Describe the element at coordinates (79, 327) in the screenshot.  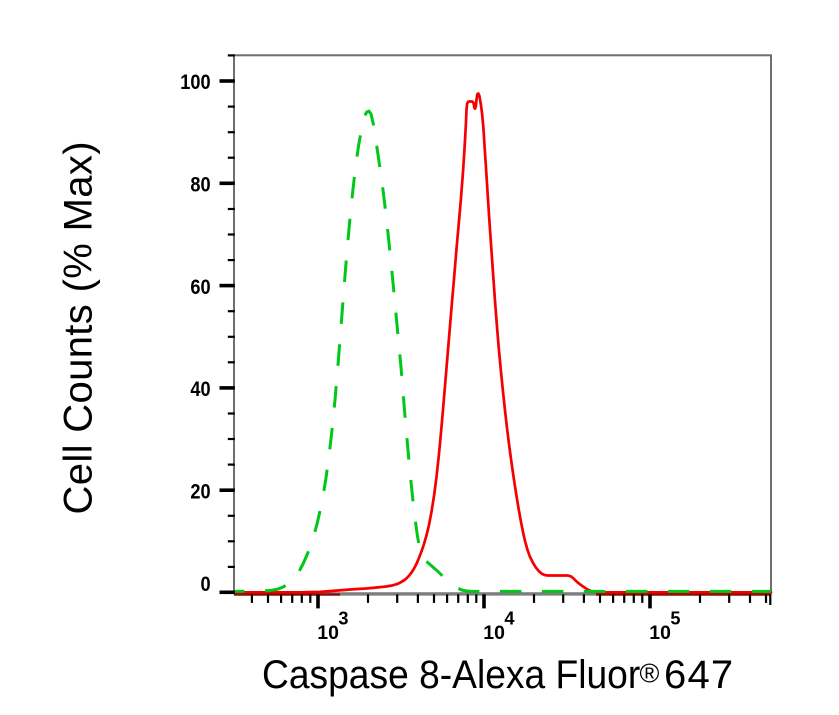
I see `svg-text: Cell Counts (% Max)` at that location.